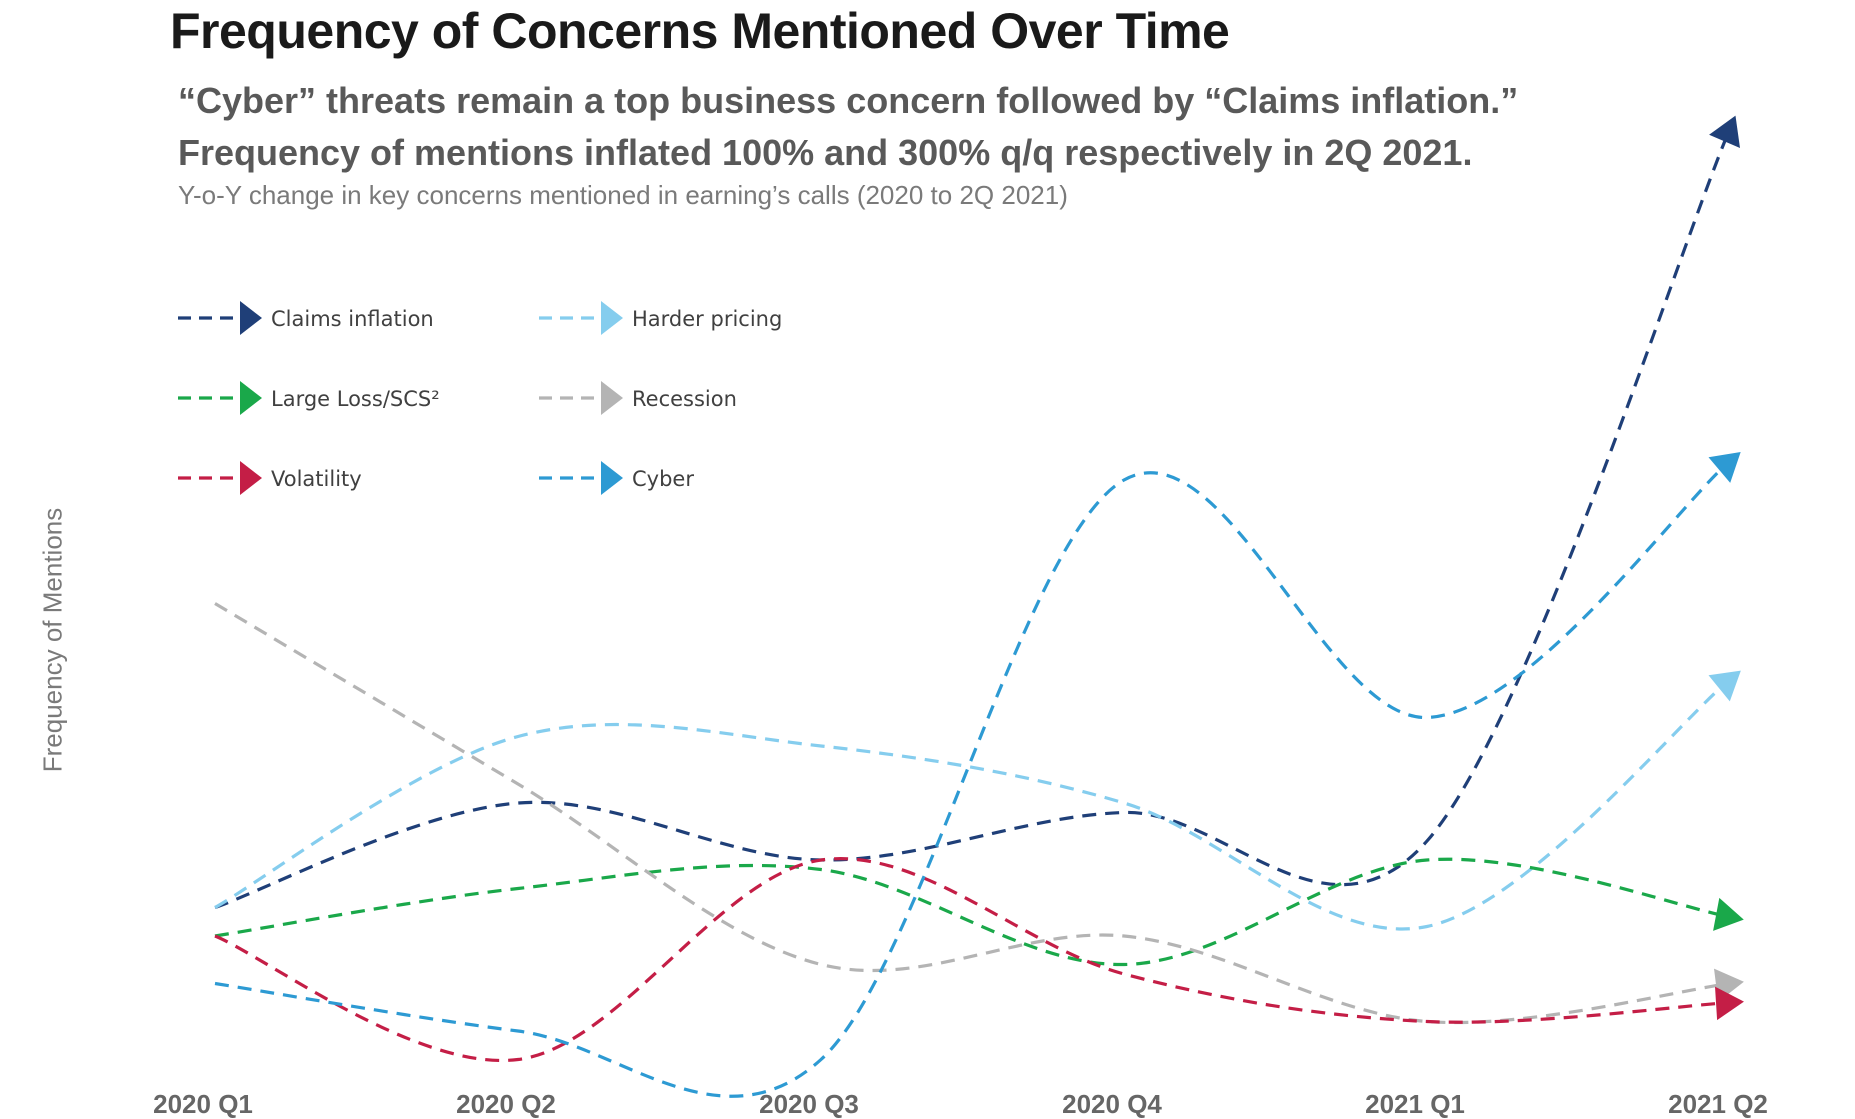  What do you see at coordinates (1724, 131) in the screenshot?
I see `series-arrowhead-claims-inflation` at bounding box center [1724, 131].